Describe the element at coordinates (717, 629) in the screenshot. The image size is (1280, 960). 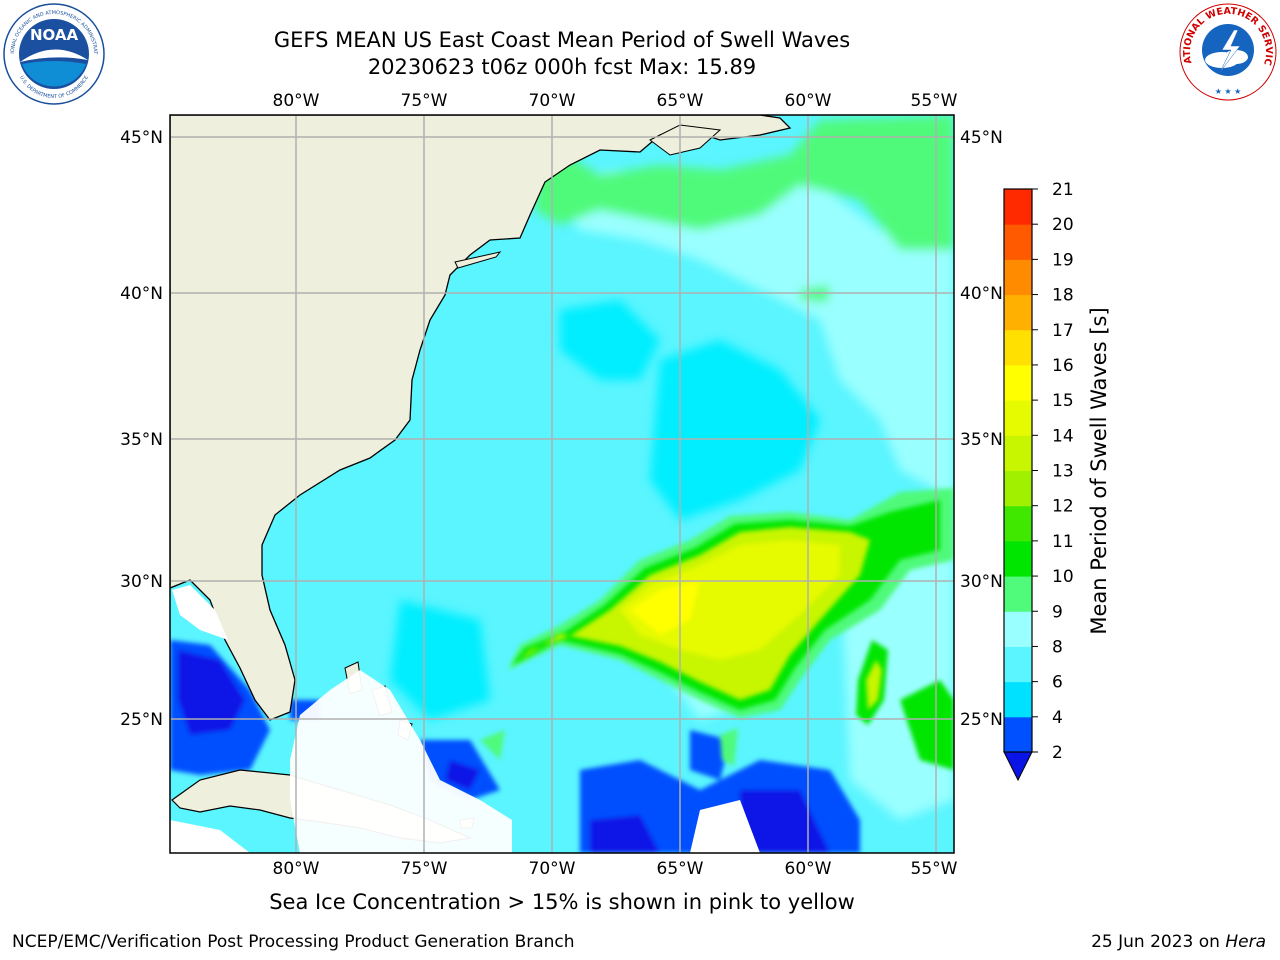
I see `long-period-plume` at that location.